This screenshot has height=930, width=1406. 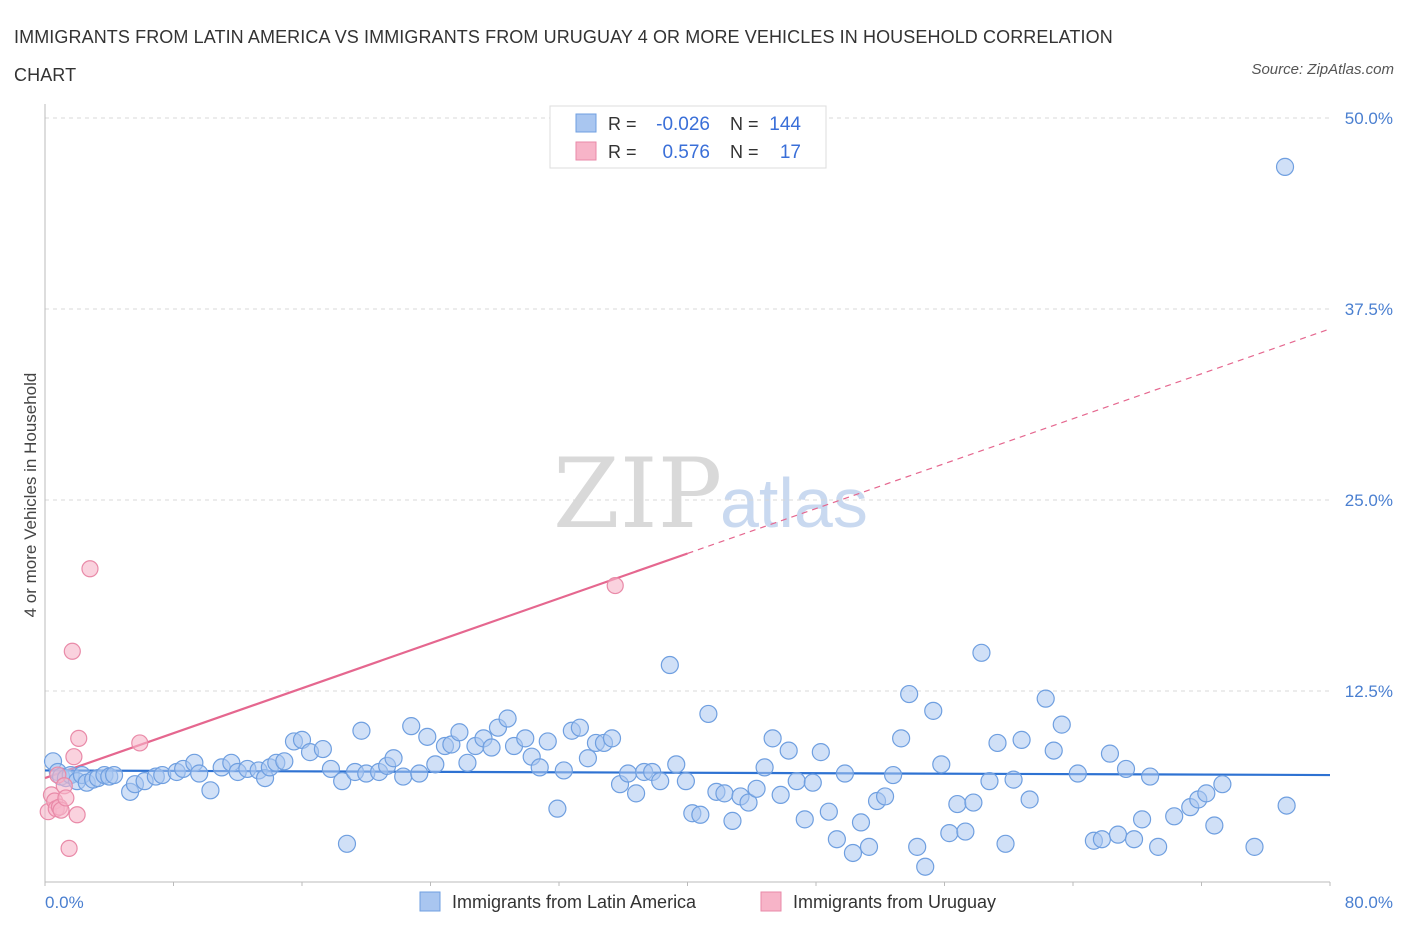 I want to click on legend-box: R = -0.026 N = 144 R = 0.576 N = 17, so click(x=688, y=137).